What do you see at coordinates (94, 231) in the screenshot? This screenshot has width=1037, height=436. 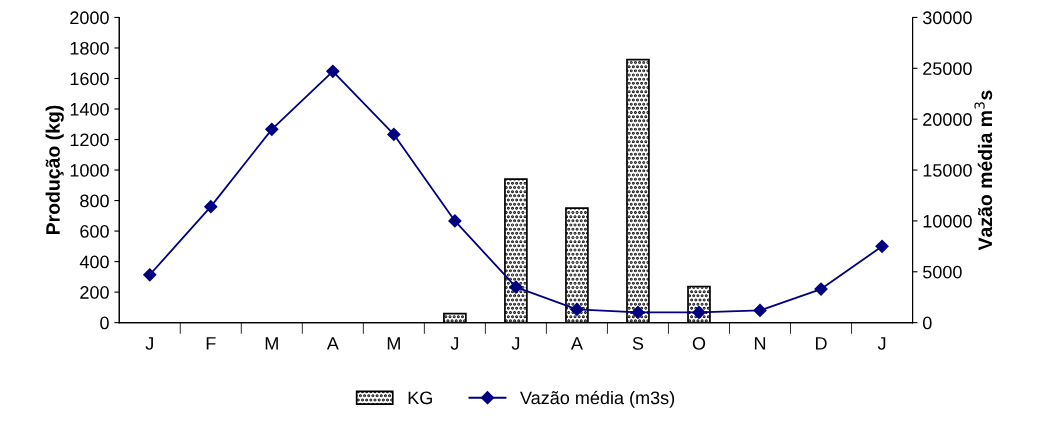 I see `y-tick-label: 600` at bounding box center [94, 231].